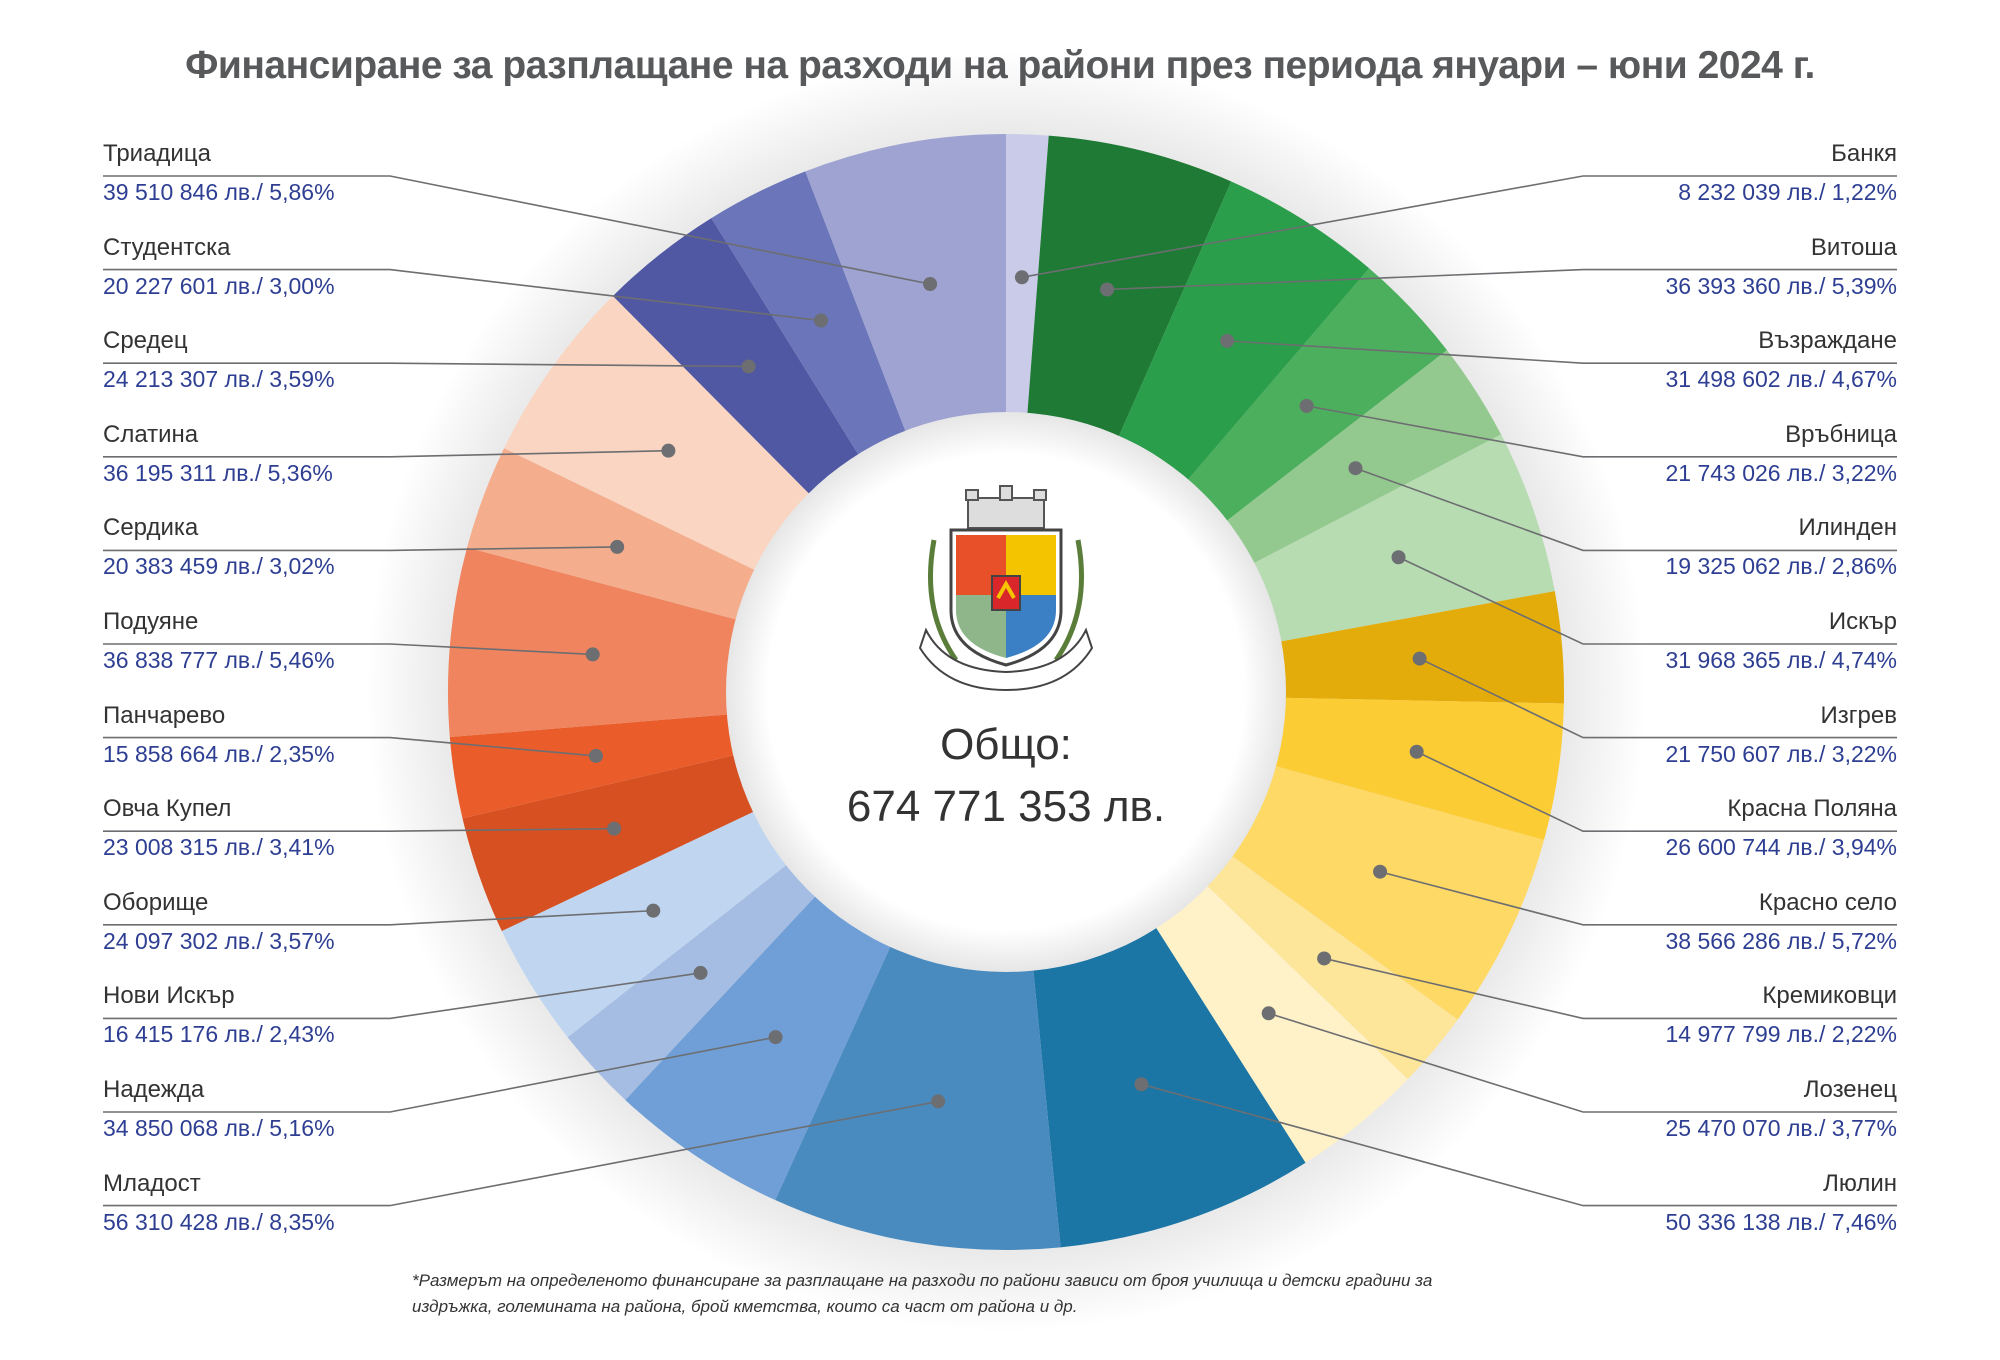  I want to click on leader-line-Красно село, so click(1638, 898).